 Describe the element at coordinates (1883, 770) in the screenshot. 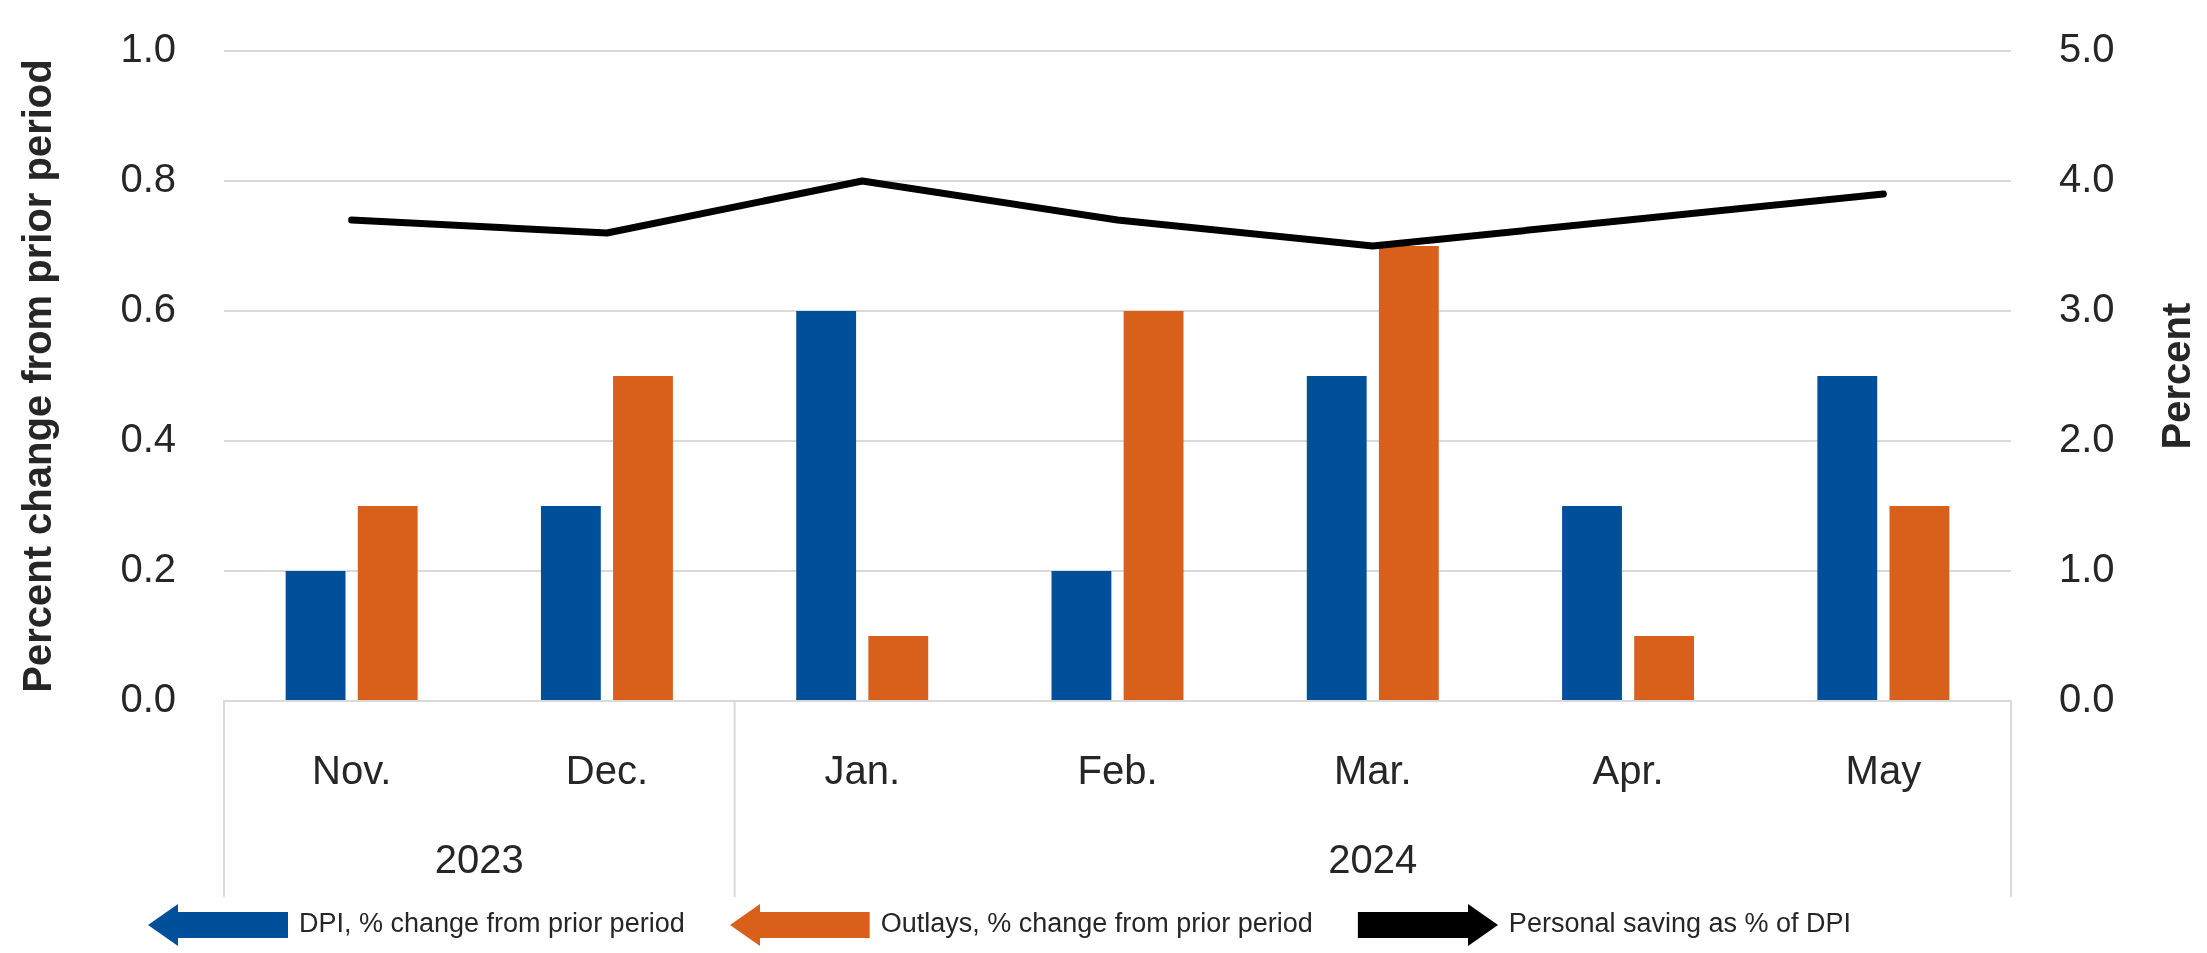

I see `x-tick-label: May` at that location.